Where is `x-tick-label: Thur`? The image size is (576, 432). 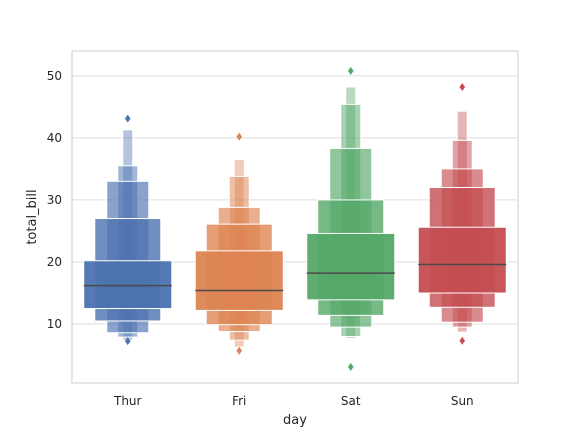
x-tick-label: Thur is located at coordinates (127, 401).